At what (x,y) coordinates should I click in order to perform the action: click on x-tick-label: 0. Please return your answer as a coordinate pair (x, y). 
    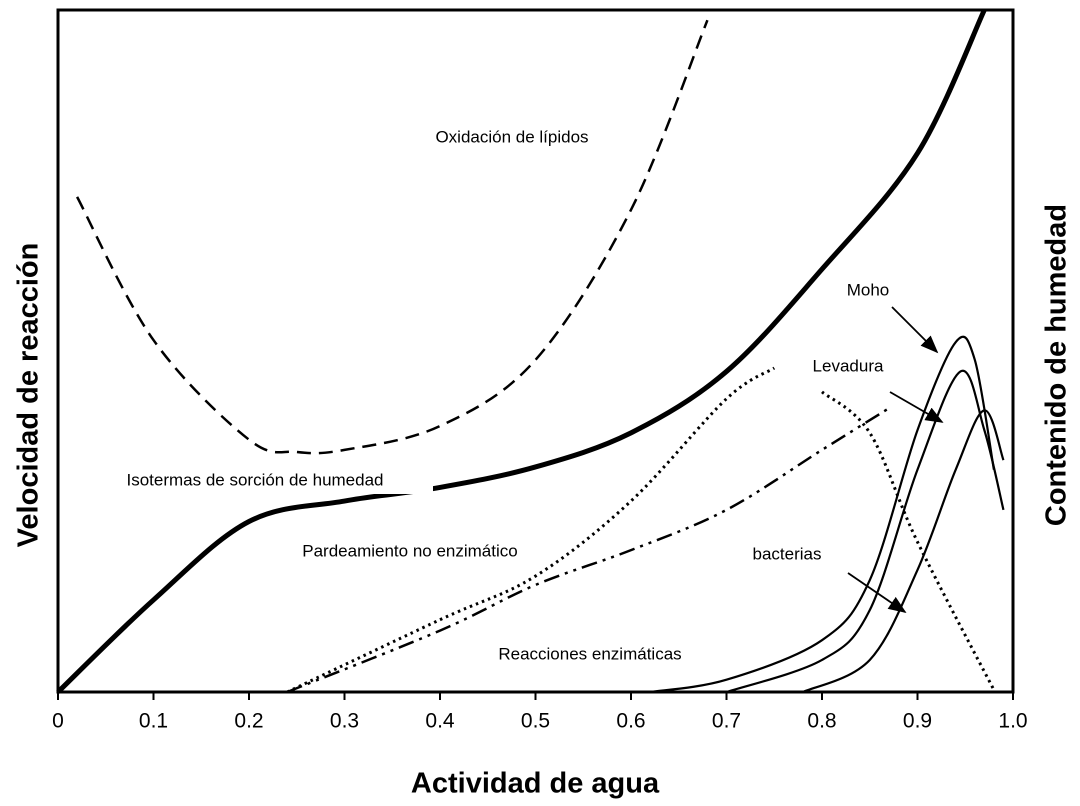
    Looking at the image, I should click on (58, 721).